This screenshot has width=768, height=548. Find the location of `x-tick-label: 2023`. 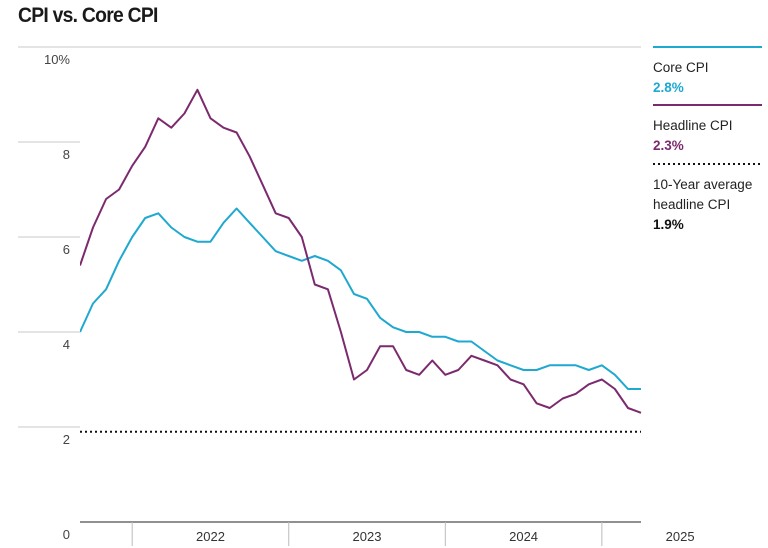

x-tick-label: 2023 is located at coordinates (367, 536).